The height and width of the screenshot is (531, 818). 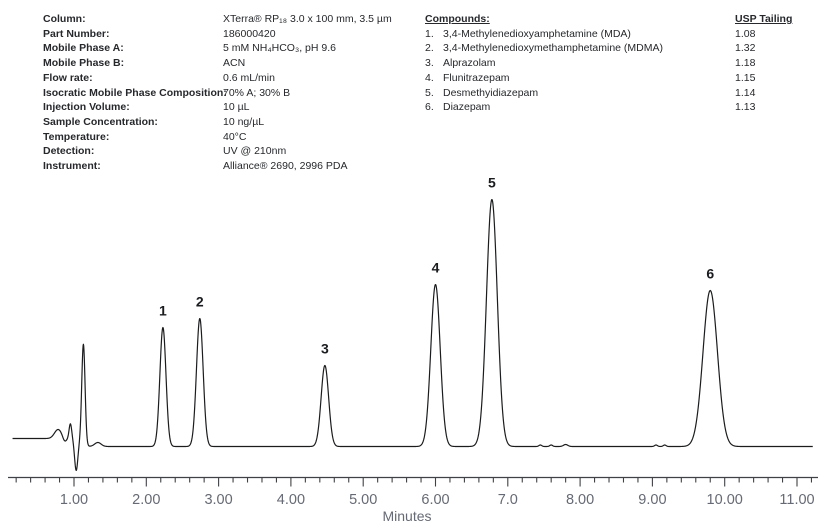 I want to click on compound-usp-tailing: 1.13, so click(x=745, y=107).